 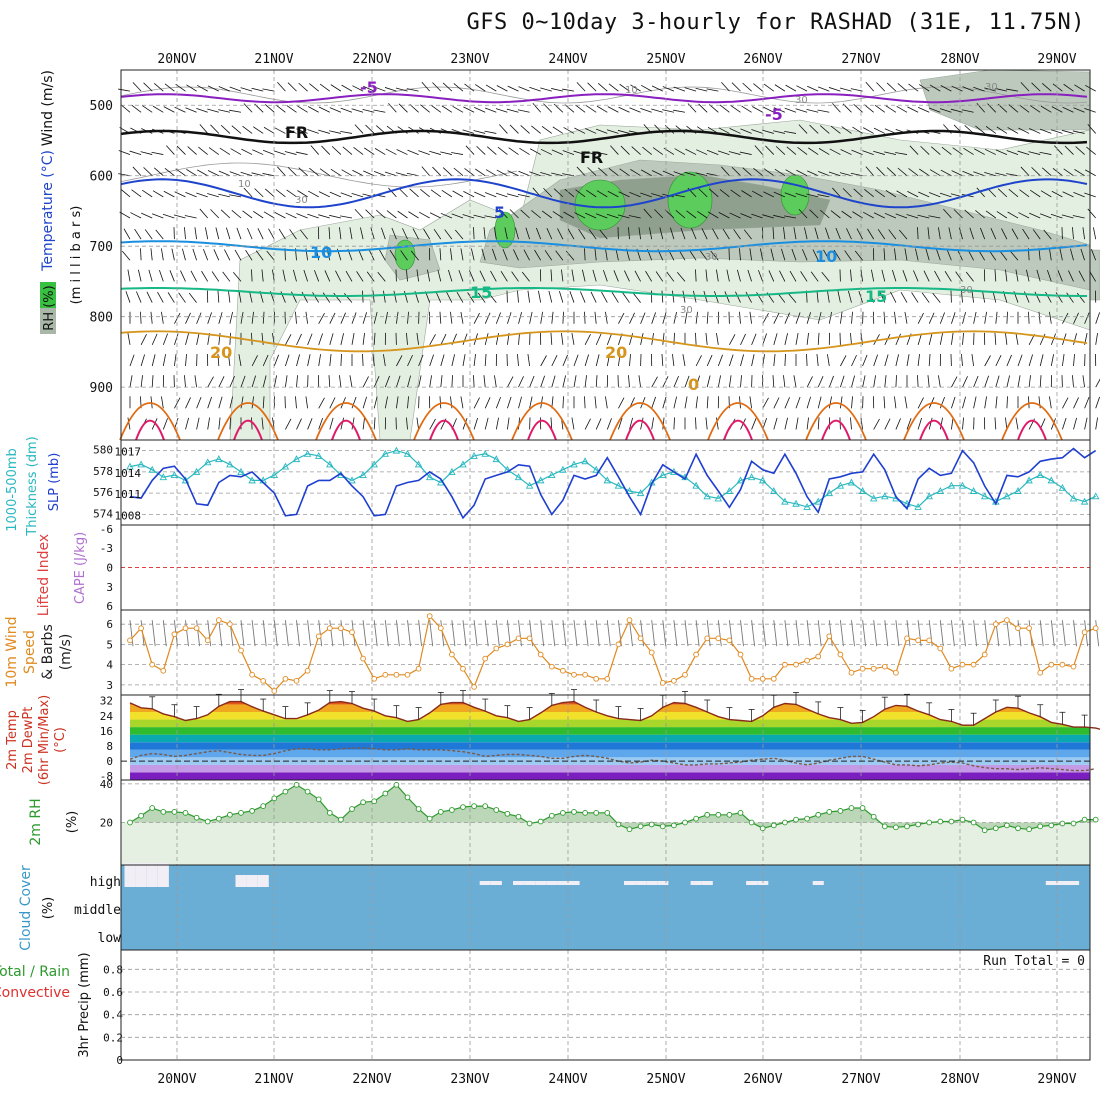 What do you see at coordinates (693, 384) in the screenshot?
I see `contour-label: 0` at bounding box center [693, 384].